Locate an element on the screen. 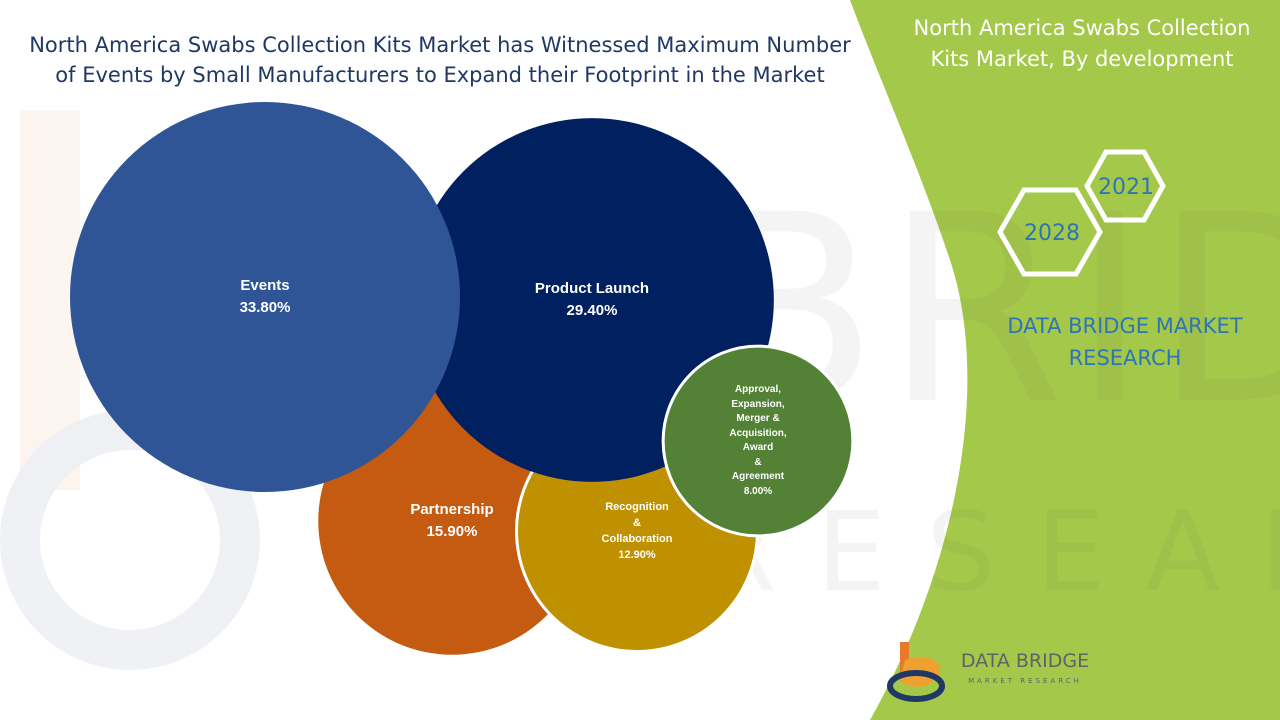 Image resolution: width=1280 pixels, height=720 pixels. bubble-value-label: 33.80% is located at coordinates (265, 307).